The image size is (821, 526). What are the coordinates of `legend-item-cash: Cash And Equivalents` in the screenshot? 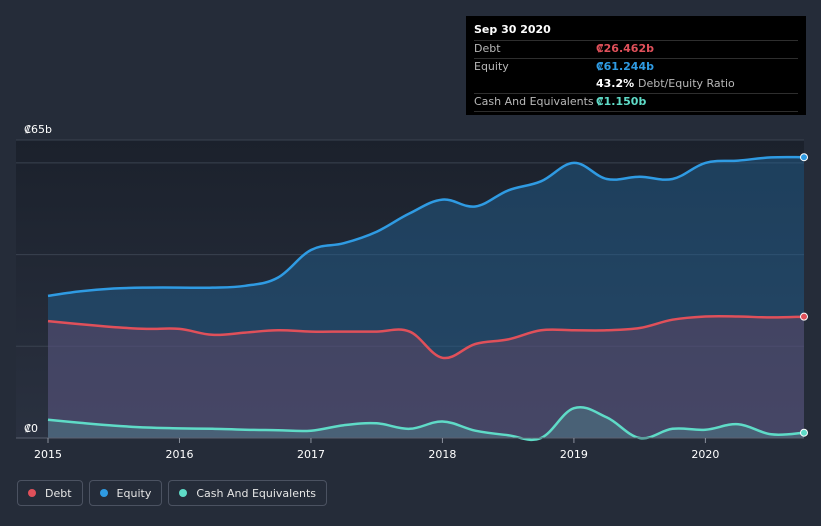 It's located at (247, 493).